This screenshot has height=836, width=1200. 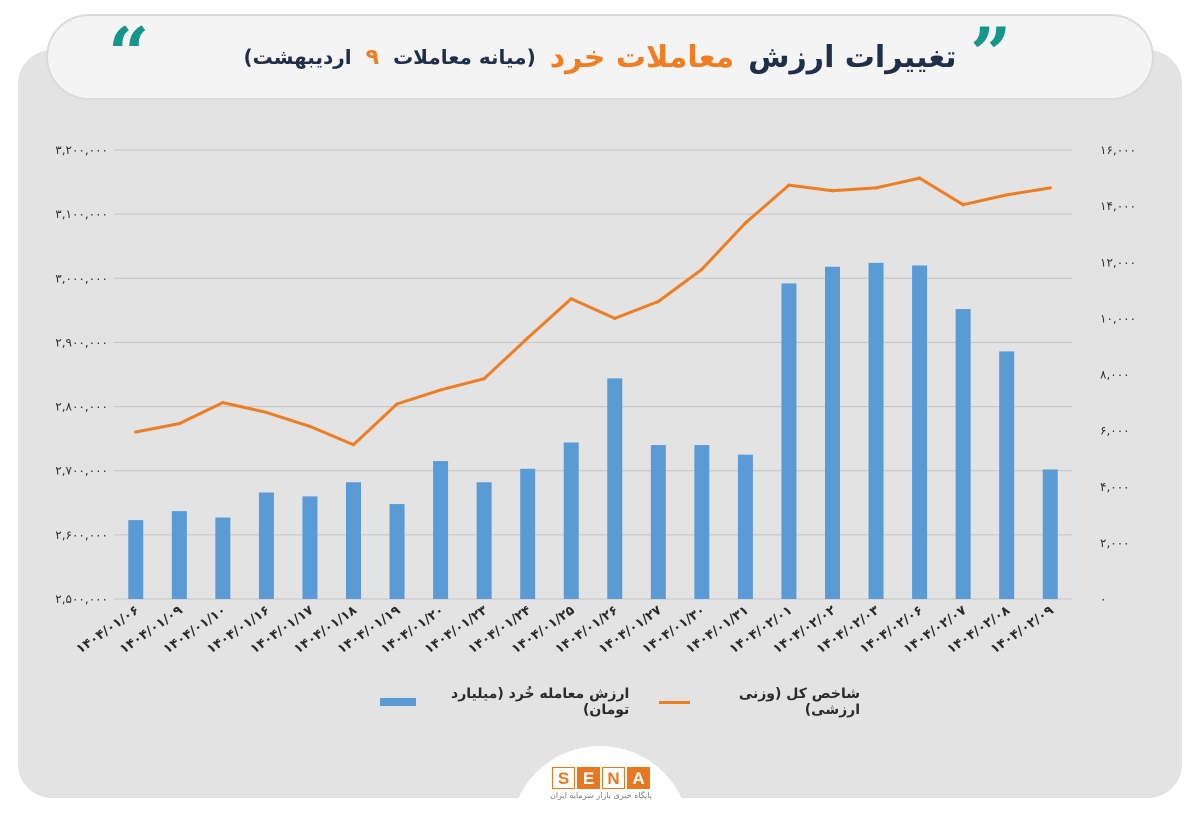 I want to click on left-axis-tick-label: ۳,۲۰۰,۰۰۰, so click(x=81, y=150).